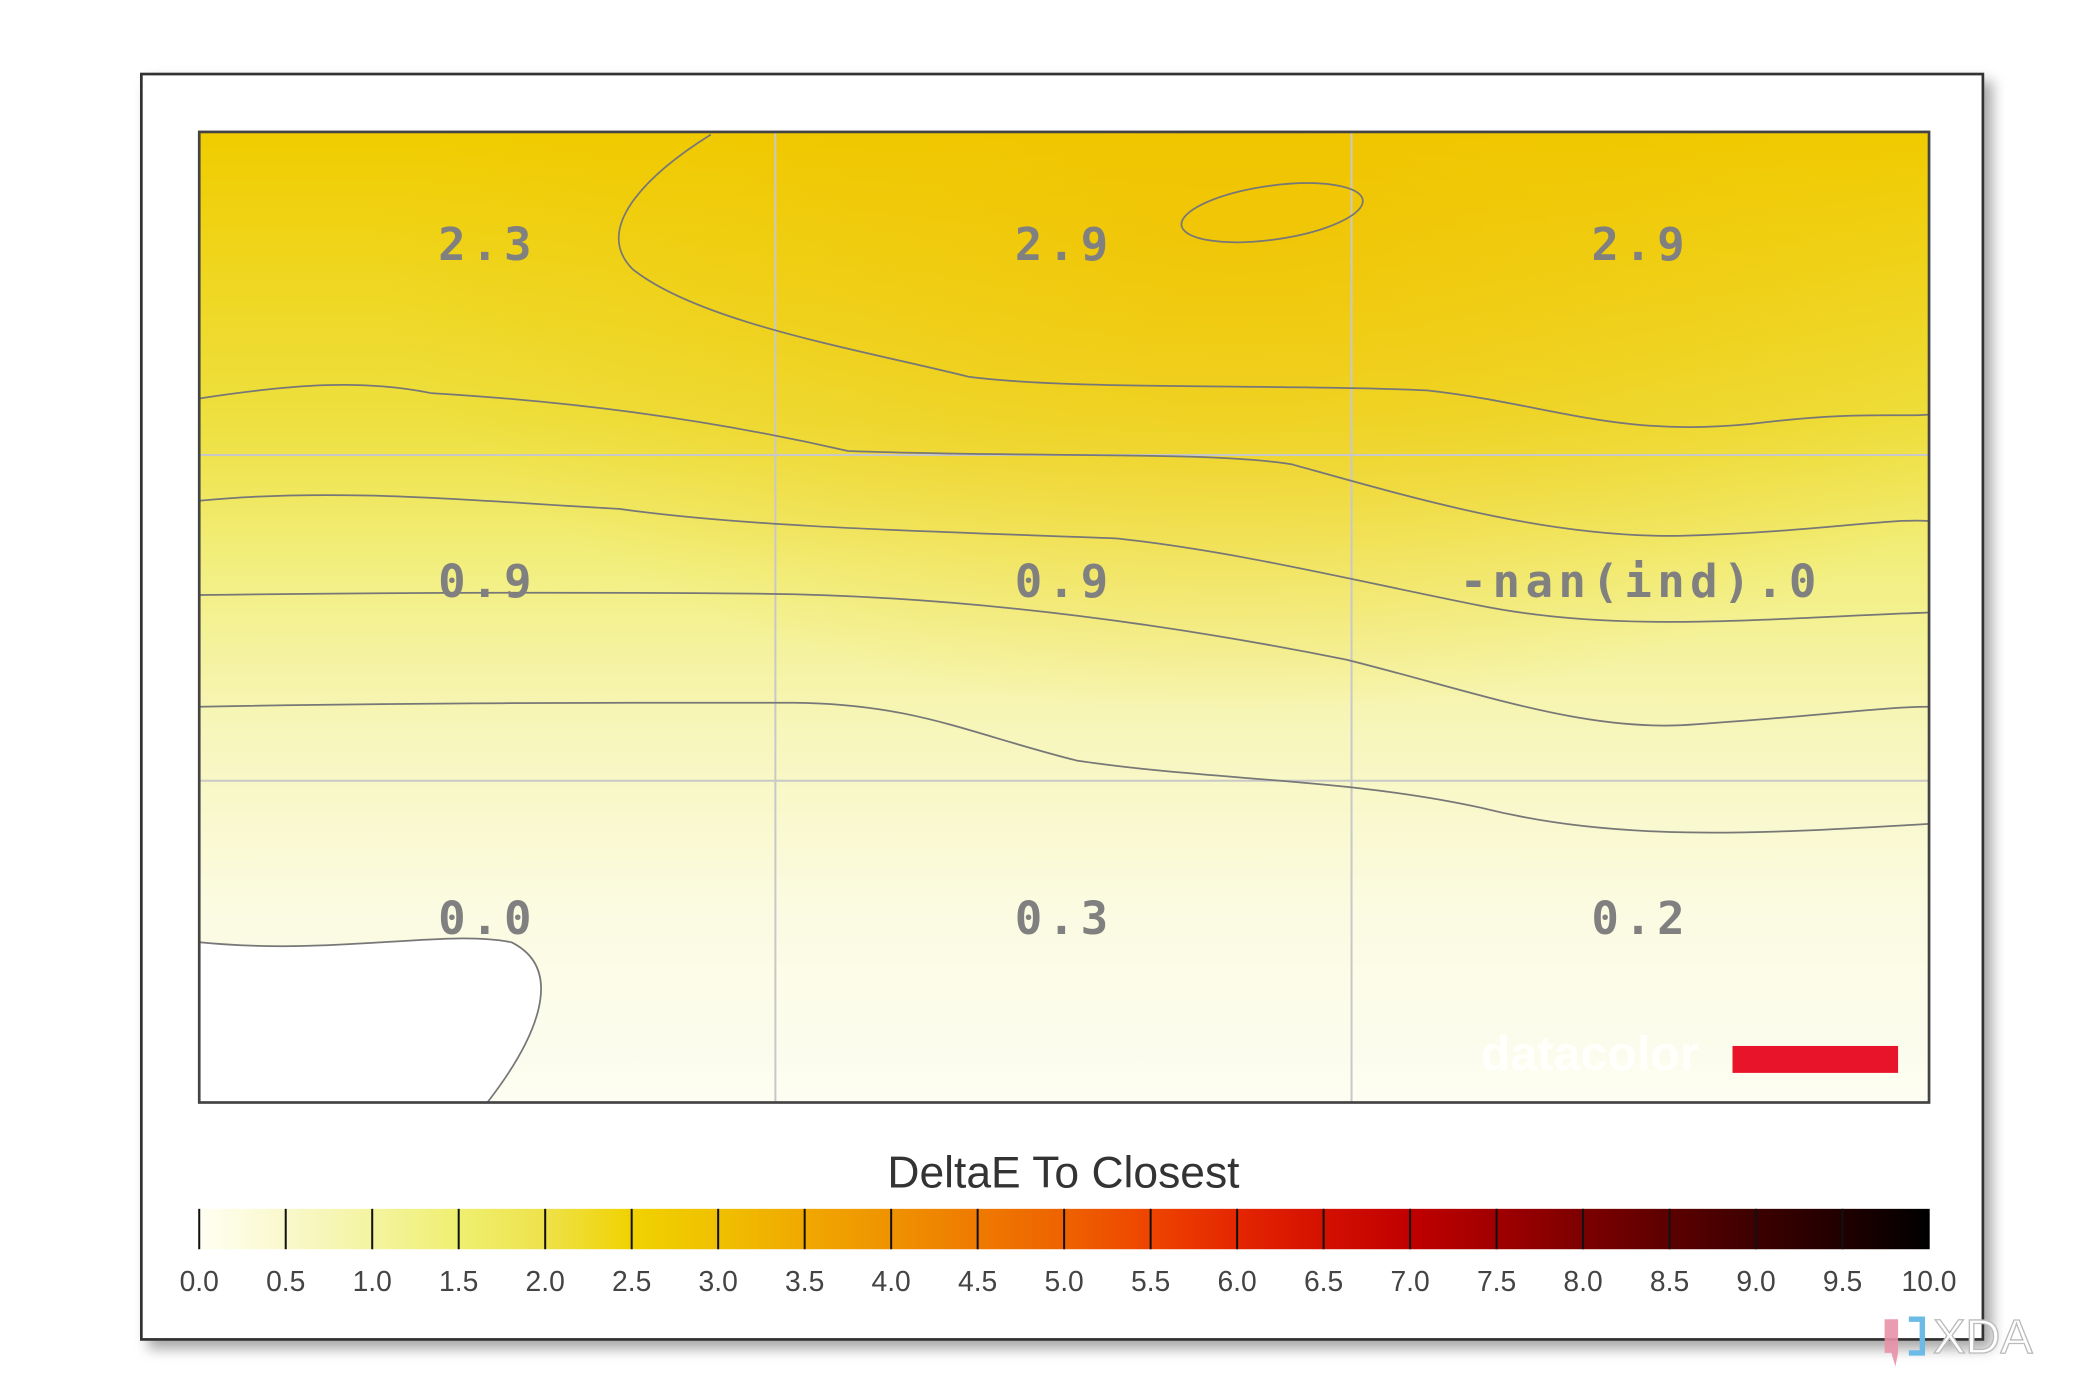  I want to click on cell-value-label: 2.3, so click(487, 244).